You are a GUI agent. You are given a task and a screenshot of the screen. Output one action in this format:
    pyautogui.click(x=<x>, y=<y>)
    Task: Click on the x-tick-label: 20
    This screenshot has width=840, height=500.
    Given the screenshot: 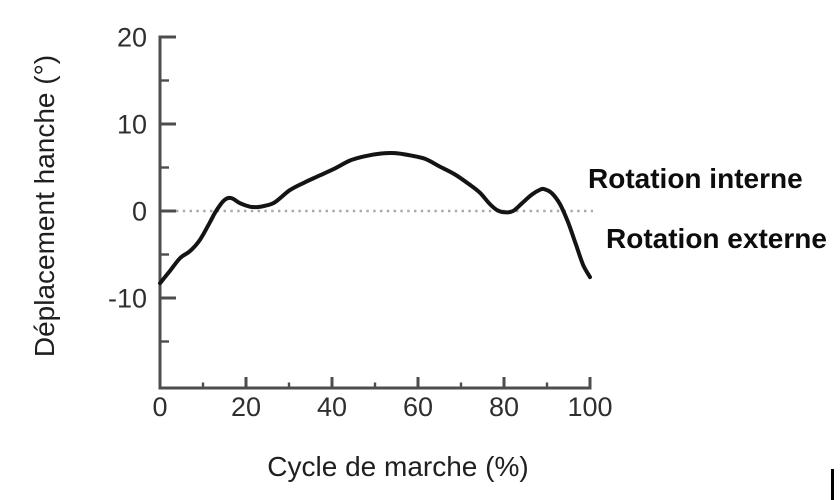 What is the action you would take?
    pyautogui.click(x=246, y=407)
    